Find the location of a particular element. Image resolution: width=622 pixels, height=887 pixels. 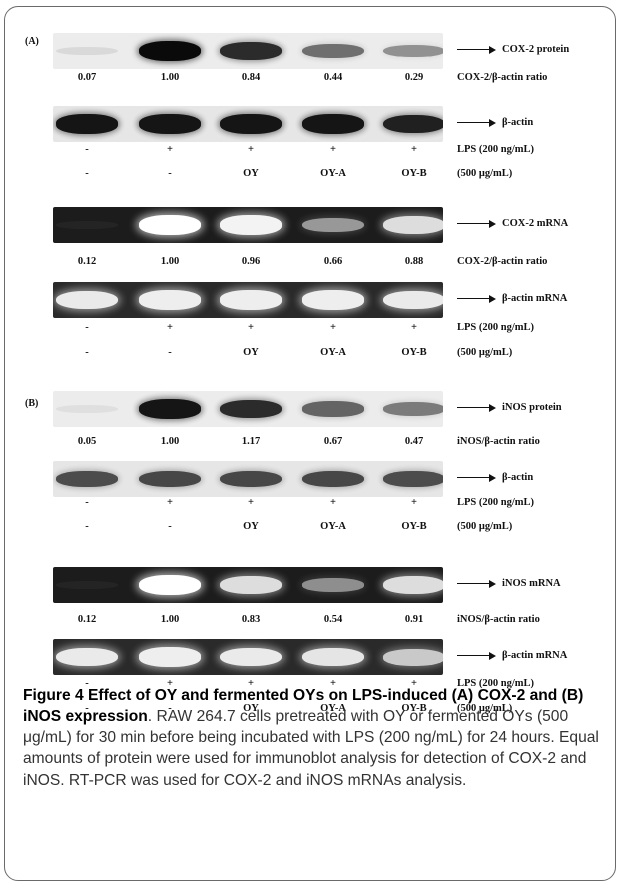

panel-label: (B) is located at coordinates (32, 403).